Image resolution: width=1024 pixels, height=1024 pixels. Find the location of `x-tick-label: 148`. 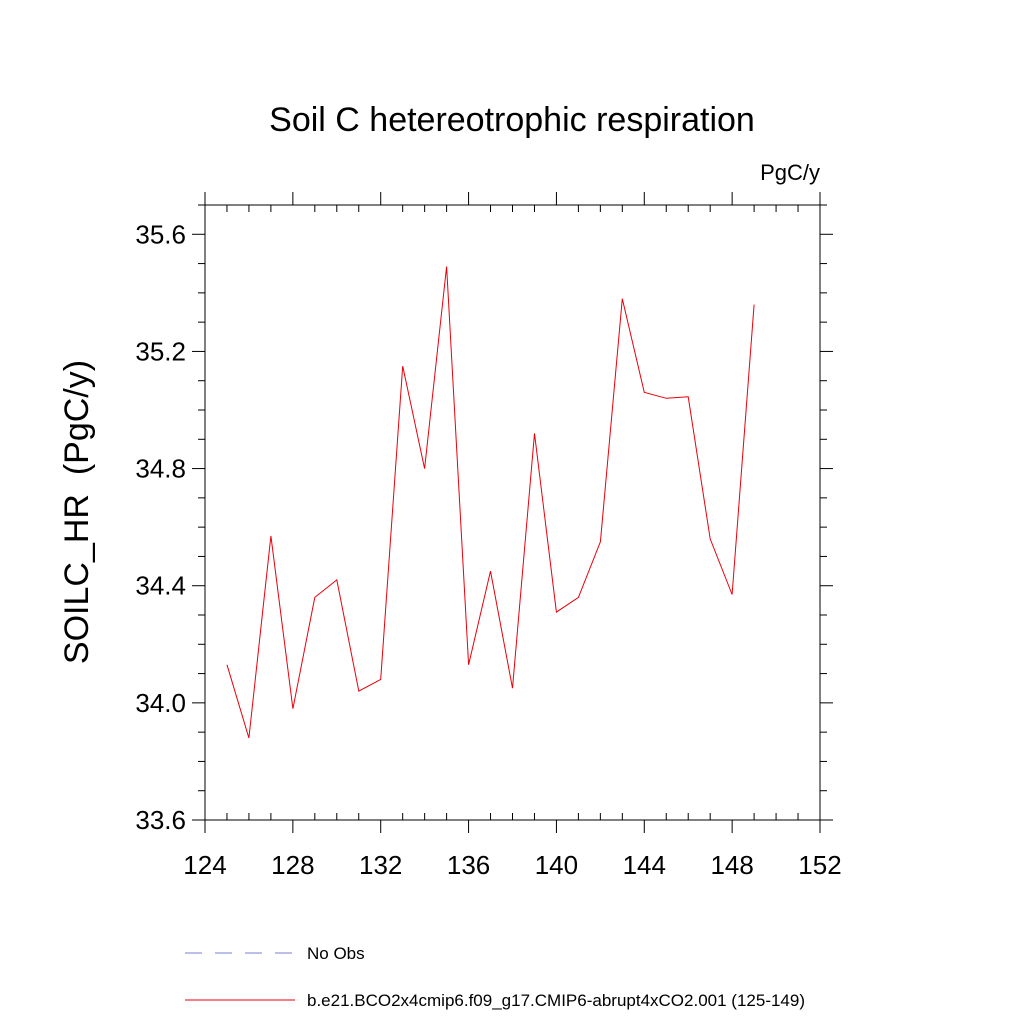

x-tick-label: 148 is located at coordinates (731, 865).